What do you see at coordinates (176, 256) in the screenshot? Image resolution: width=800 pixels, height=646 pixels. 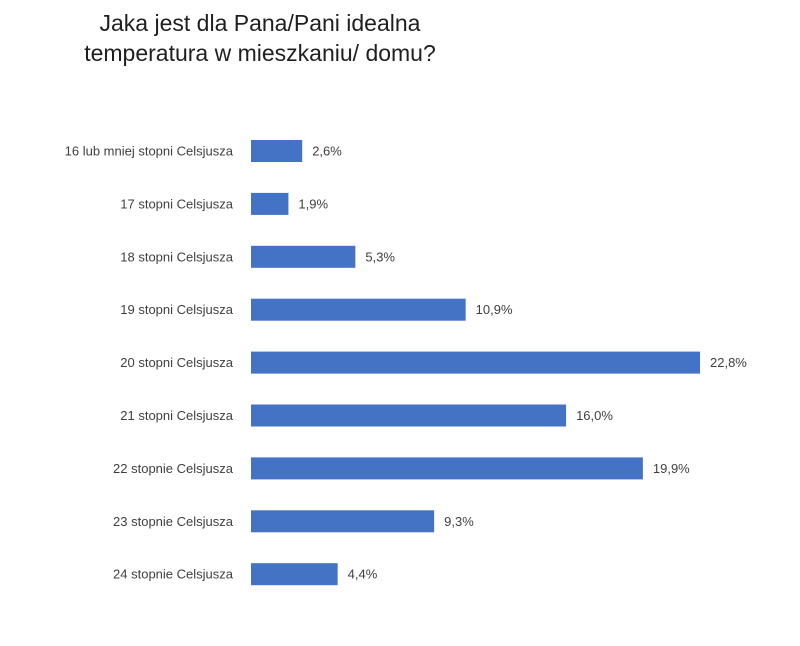 I see `category-label: 18 stopni Celsjusza` at bounding box center [176, 256].